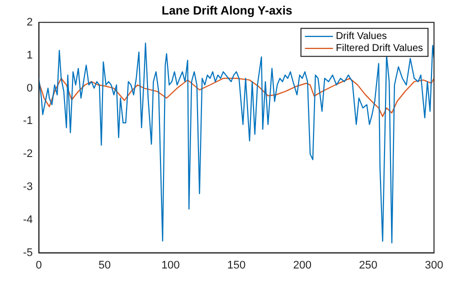 Image resolution: width=474 pixels, height=285 pixels. Describe the element at coordinates (227, 11) in the screenshot. I see `chart-title: Lane Drift Along Y-axis` at that location.